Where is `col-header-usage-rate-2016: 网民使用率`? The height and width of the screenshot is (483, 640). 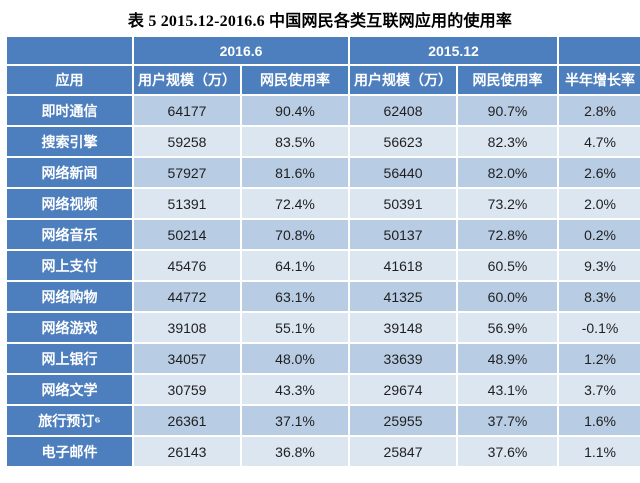
col-header-usage-rate-2016: 网民使用率 is located at coordinates (295, 80).